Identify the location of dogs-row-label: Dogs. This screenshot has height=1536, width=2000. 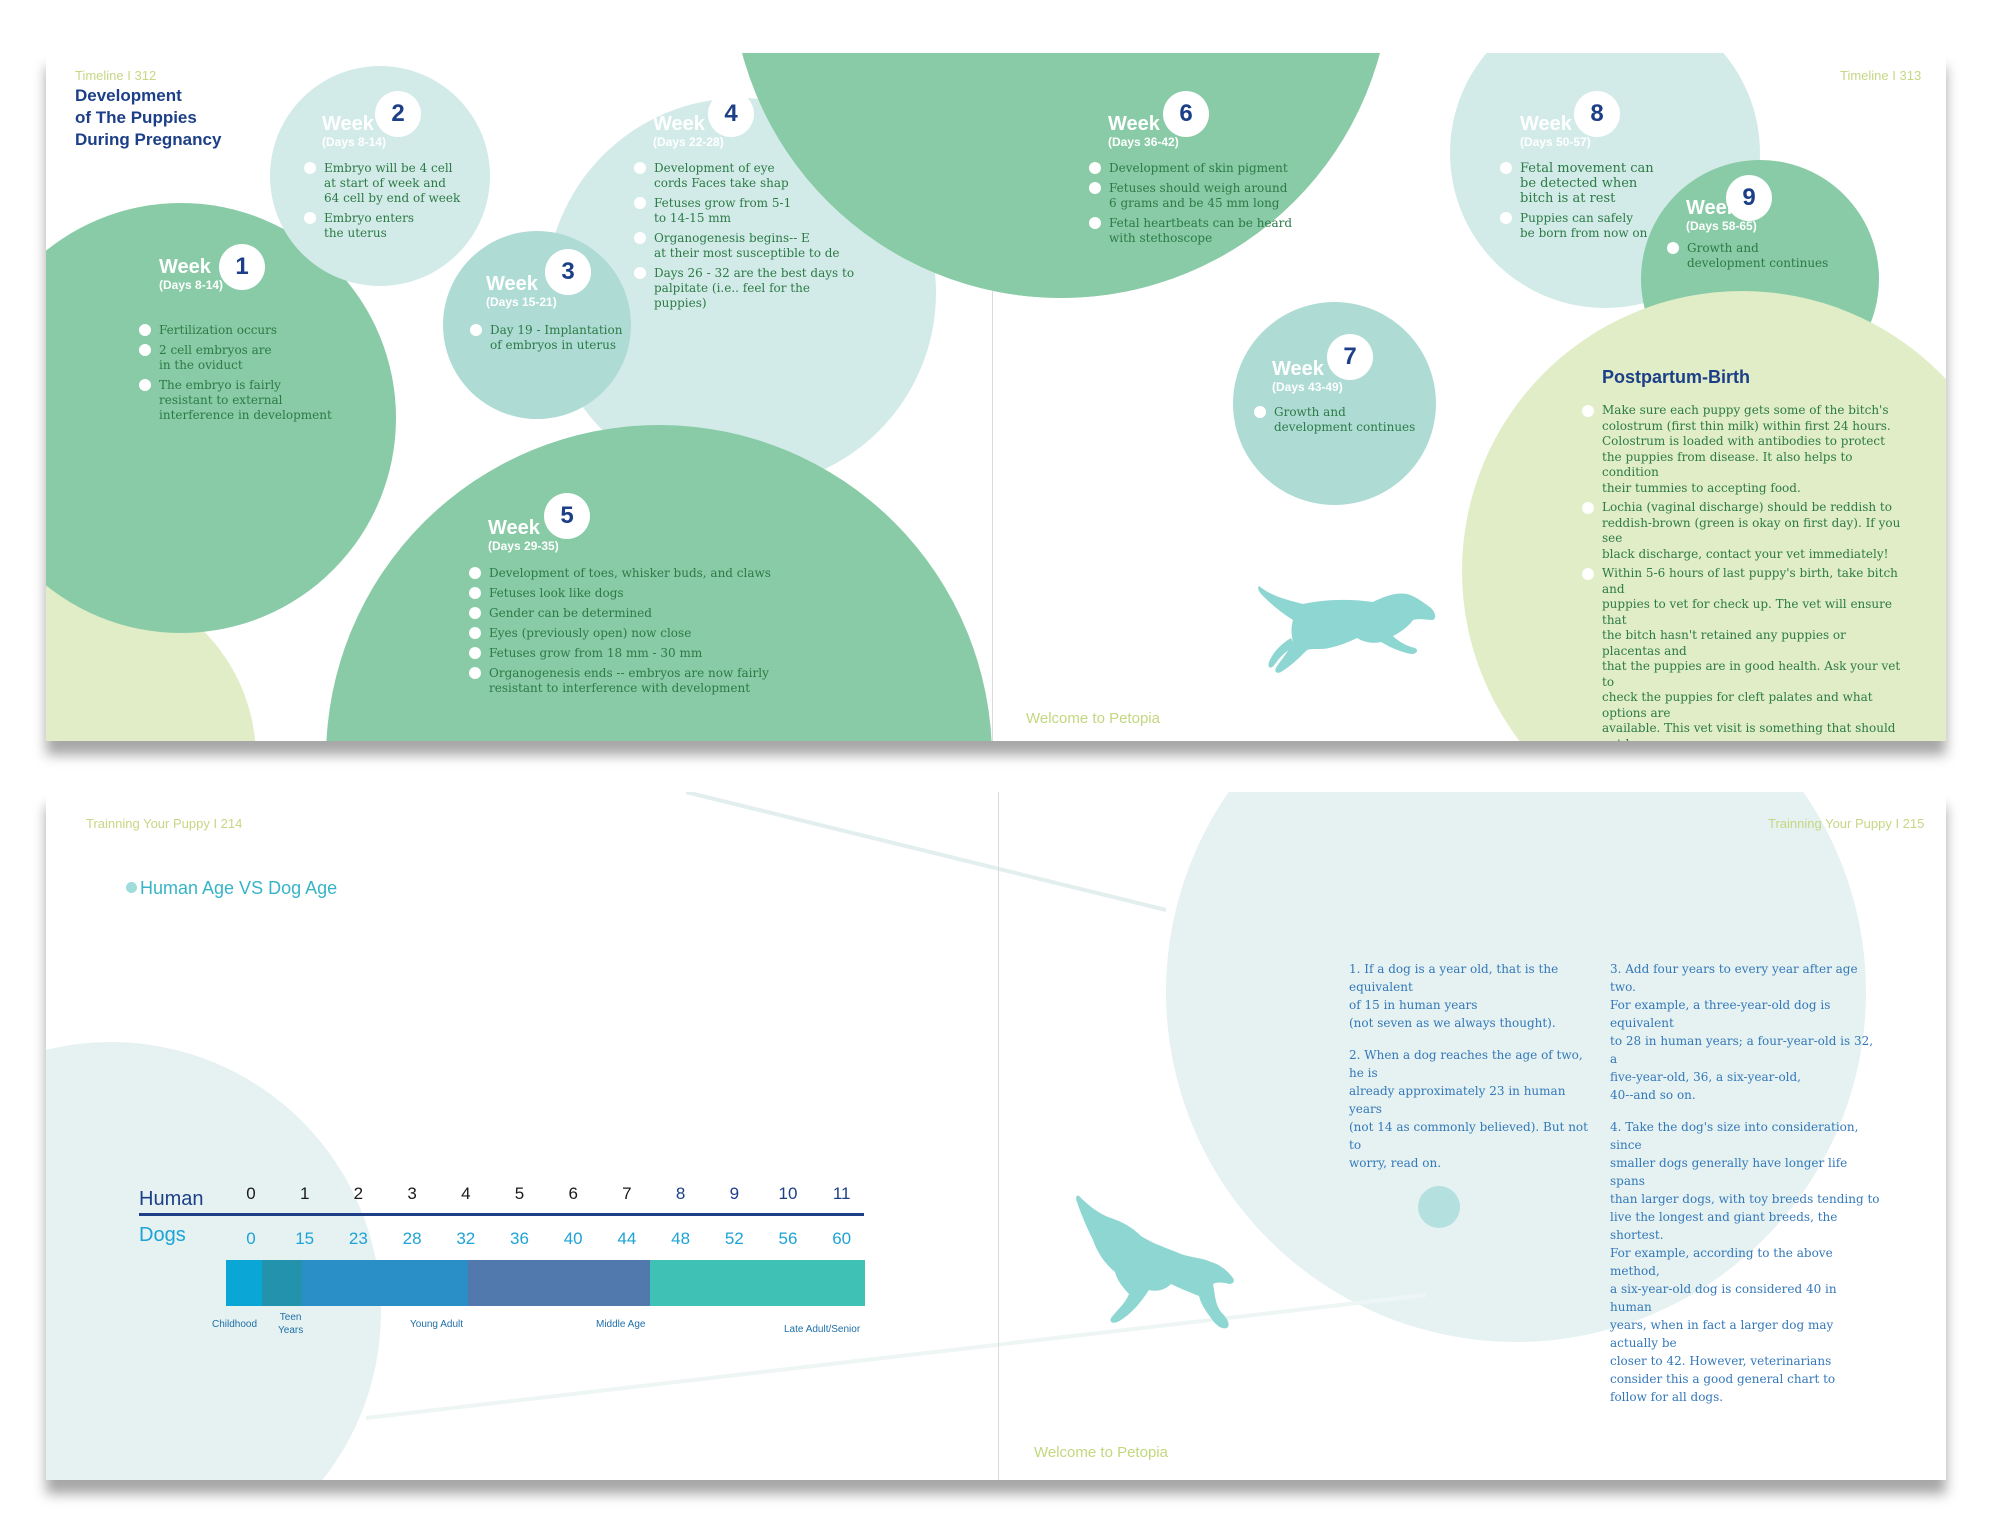
(162, 1235).